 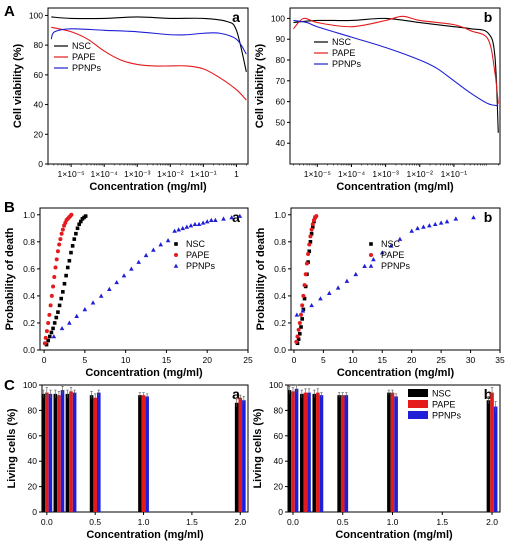 I want to click on y-tick-label: 20, so click(x=39, y=134).